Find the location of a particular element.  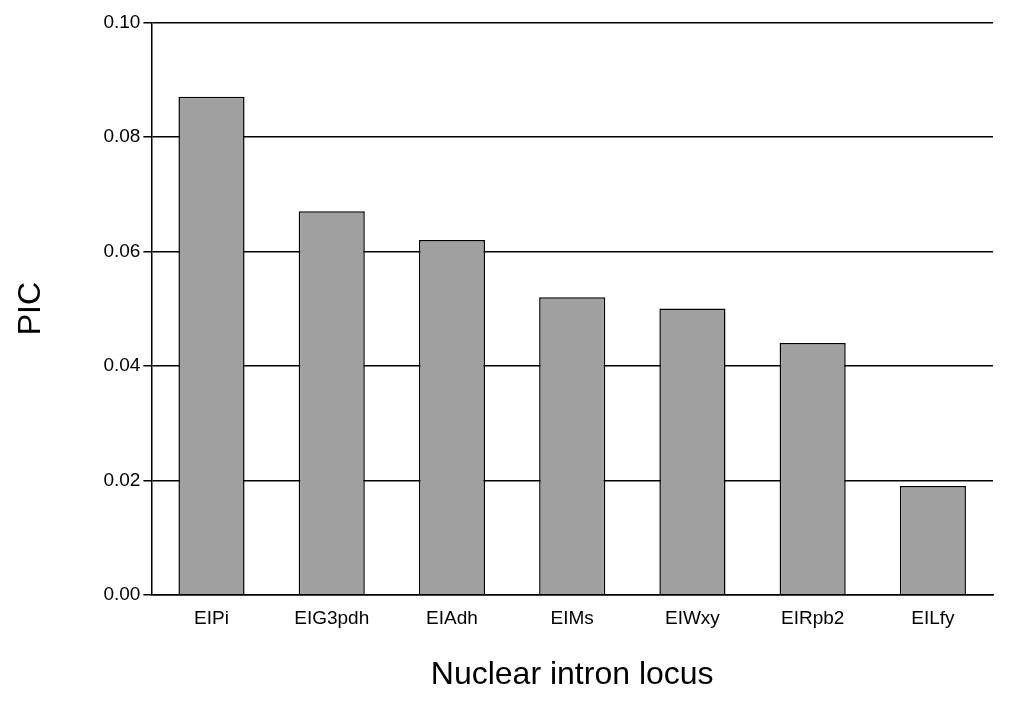

x-tick-label: EIMs is located at coordinates (572, 618).